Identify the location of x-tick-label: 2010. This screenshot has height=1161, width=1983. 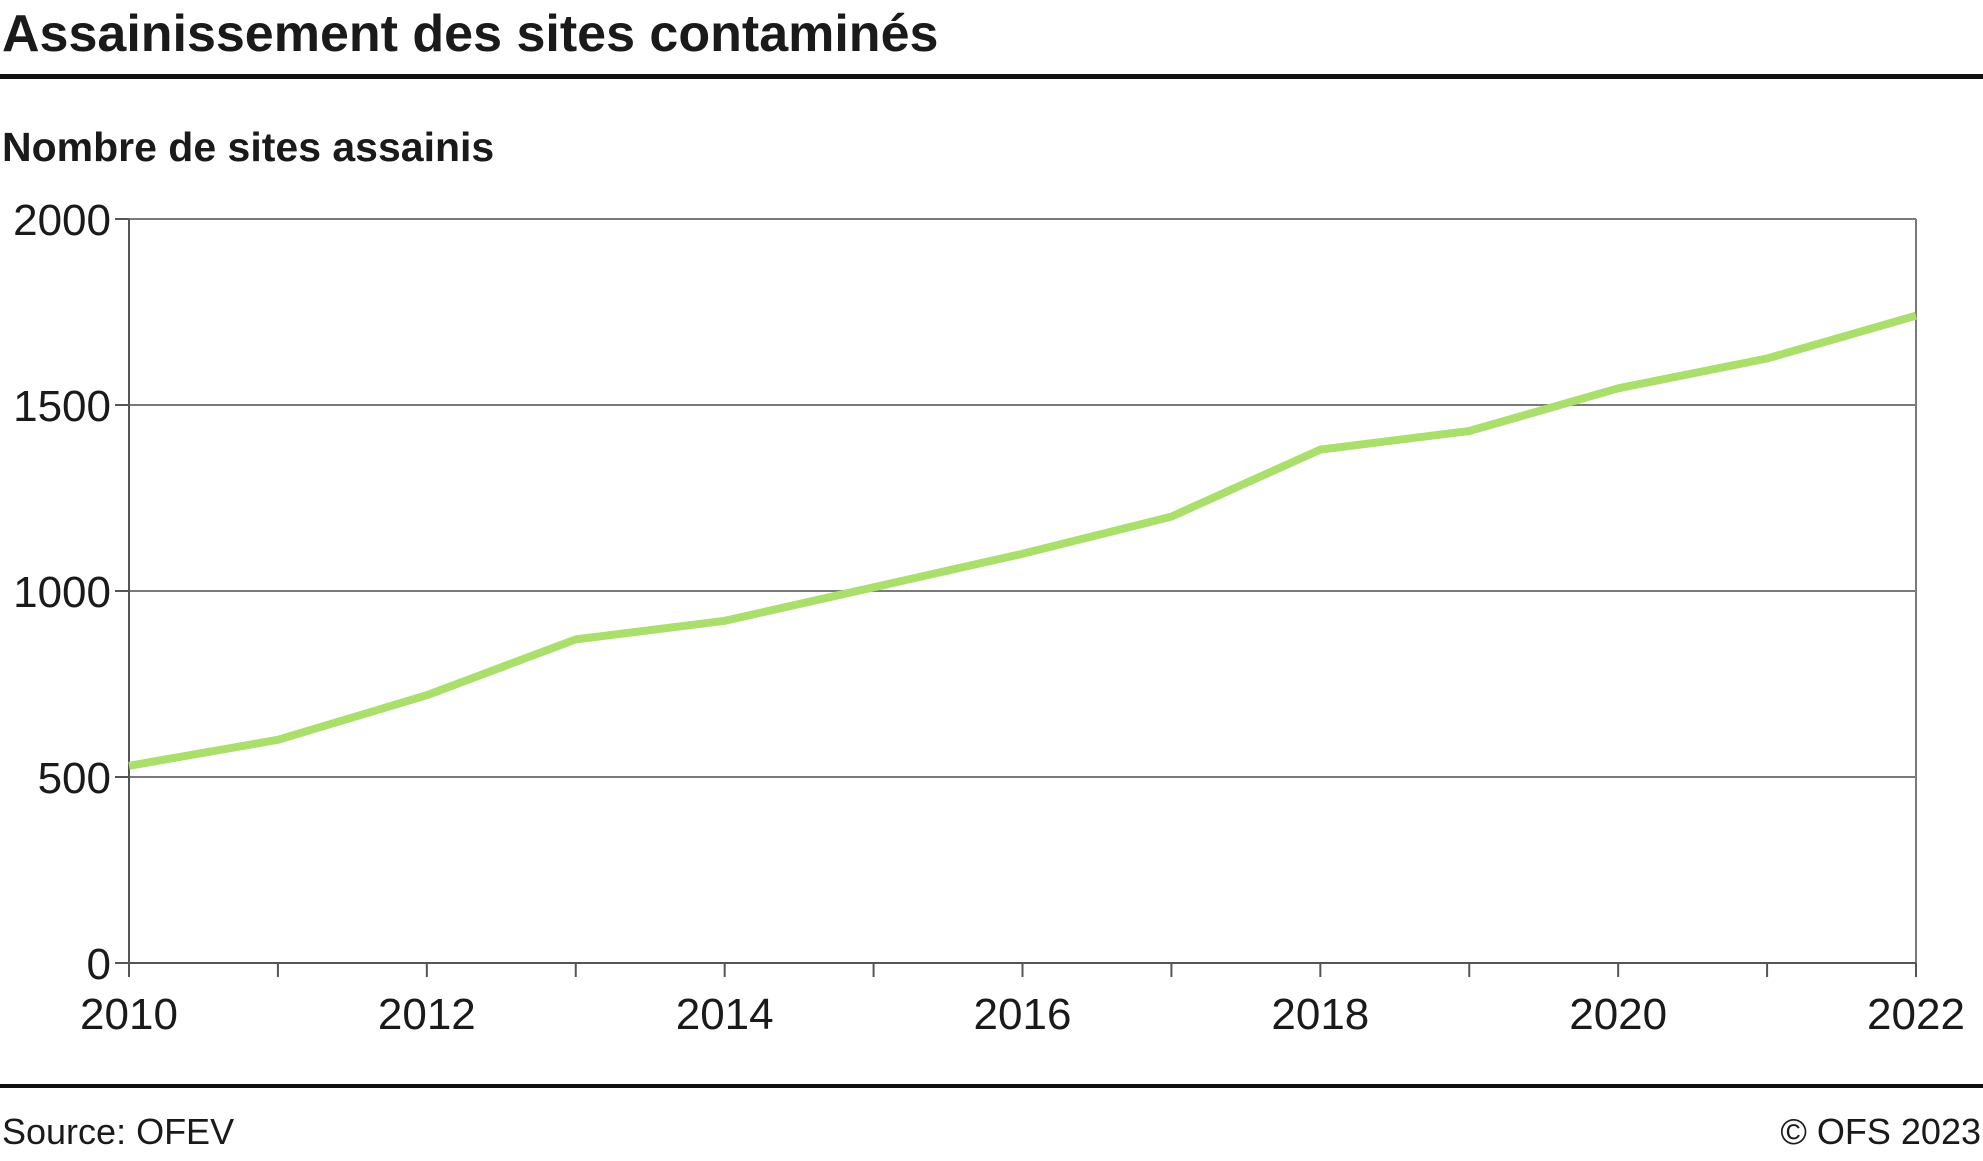
(129, 1014).